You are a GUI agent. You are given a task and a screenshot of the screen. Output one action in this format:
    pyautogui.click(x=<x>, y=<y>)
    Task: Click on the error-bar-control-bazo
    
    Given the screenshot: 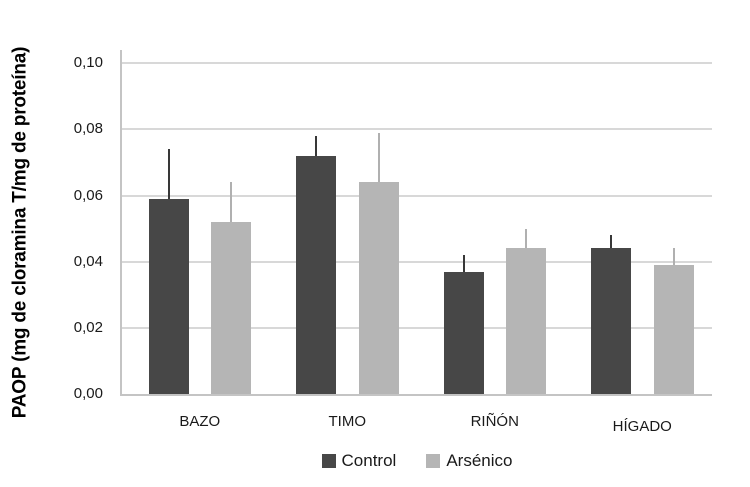 What is the action you would take?
    pyautogui.click(x=168, y=174)
    